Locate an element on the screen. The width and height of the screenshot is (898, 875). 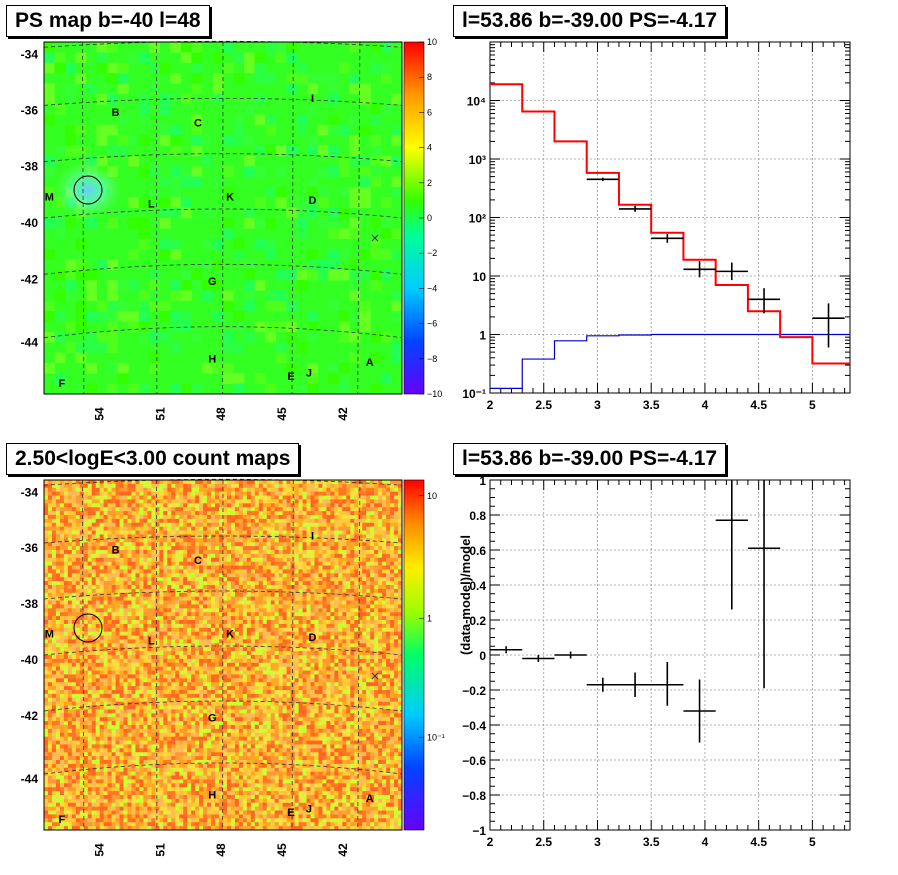
residual-y-axis-label: (data-model)/model is located at coordinates (465, 595).